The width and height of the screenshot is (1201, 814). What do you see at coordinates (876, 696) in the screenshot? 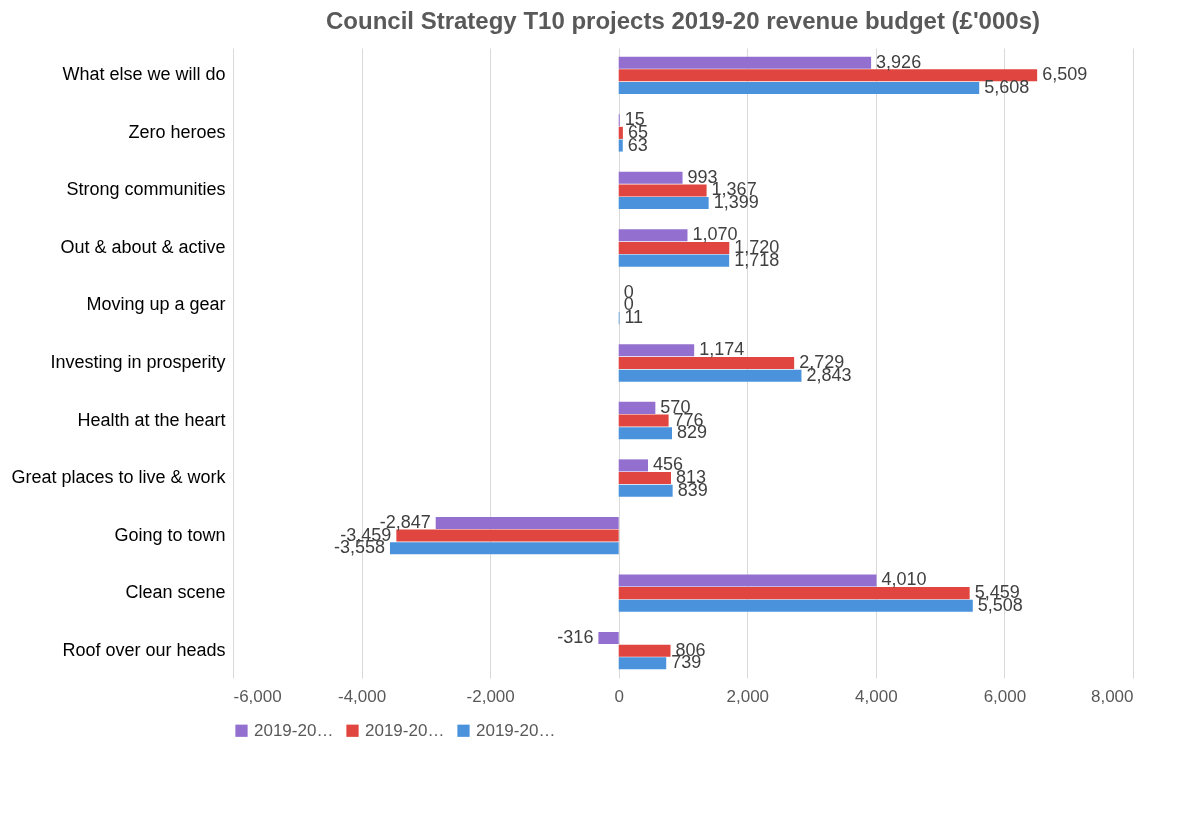
I see `x-tick-label: 4,000` at bounding box center [876, 696].